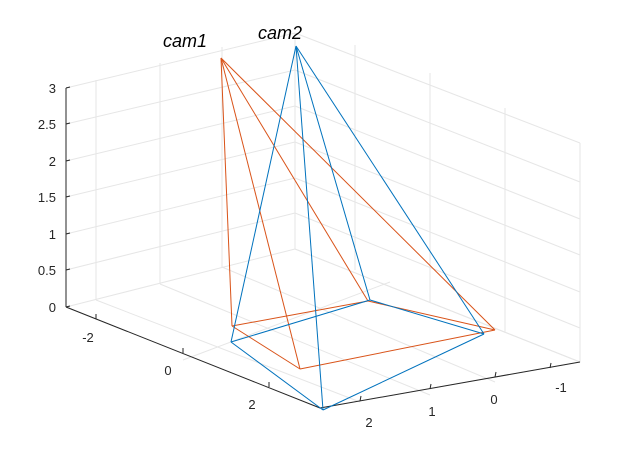 The image size is (635, 451). Describe the element at coordinates (52, 234) in the screenshot. I see `z-tick-label: 1` at that location.